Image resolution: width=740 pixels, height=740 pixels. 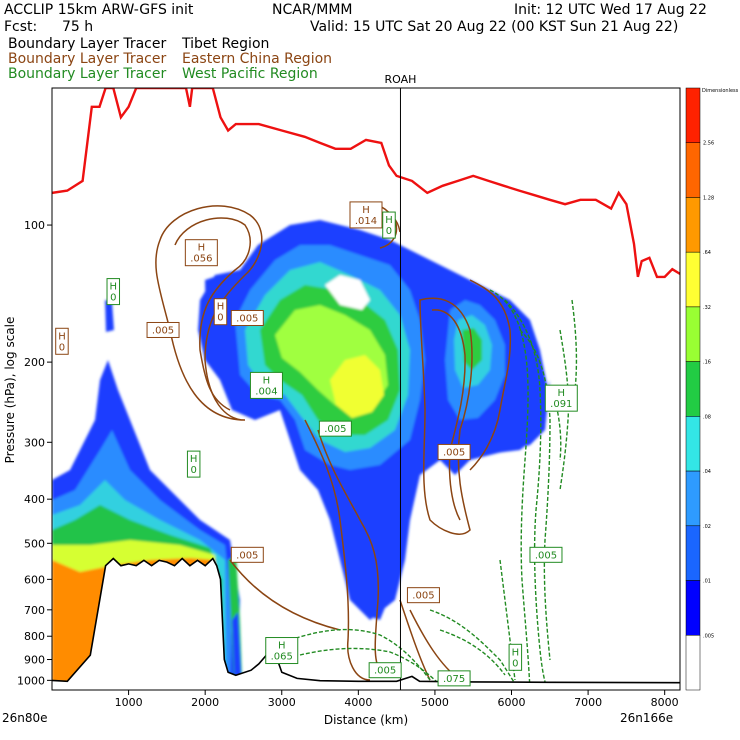 What do you see at coordinates (707, 363) in the screenshot?
I see `colorbar-level-label: .16` at bounding box center [707, 363].